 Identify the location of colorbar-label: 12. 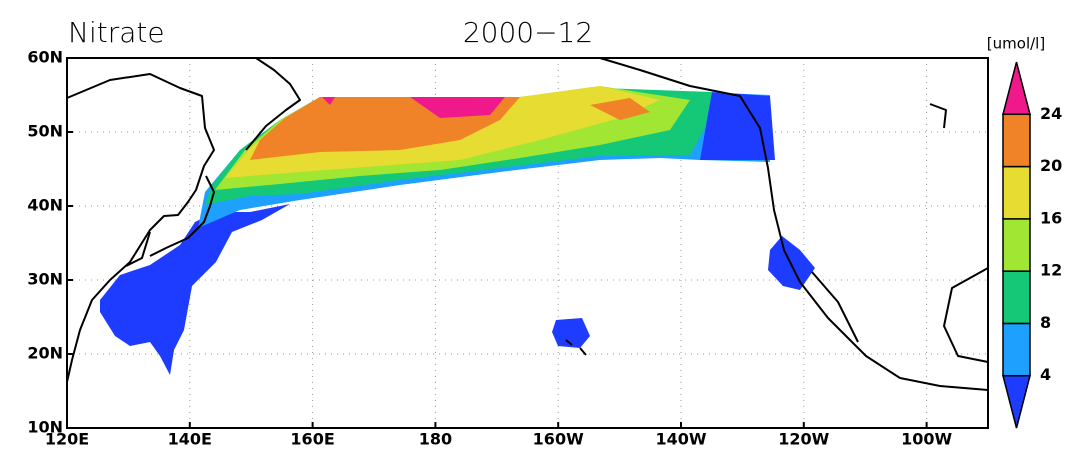
(1051, 270).